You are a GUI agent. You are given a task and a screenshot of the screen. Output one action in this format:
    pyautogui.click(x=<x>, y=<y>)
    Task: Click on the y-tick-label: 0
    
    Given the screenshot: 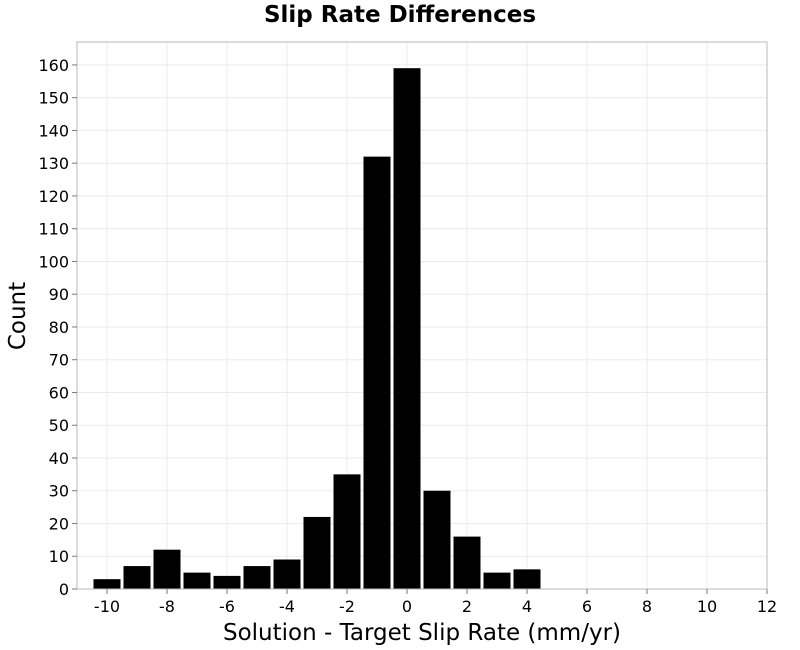 What is the action you would take?
    pyautogui.click(x=64, y=589)
    